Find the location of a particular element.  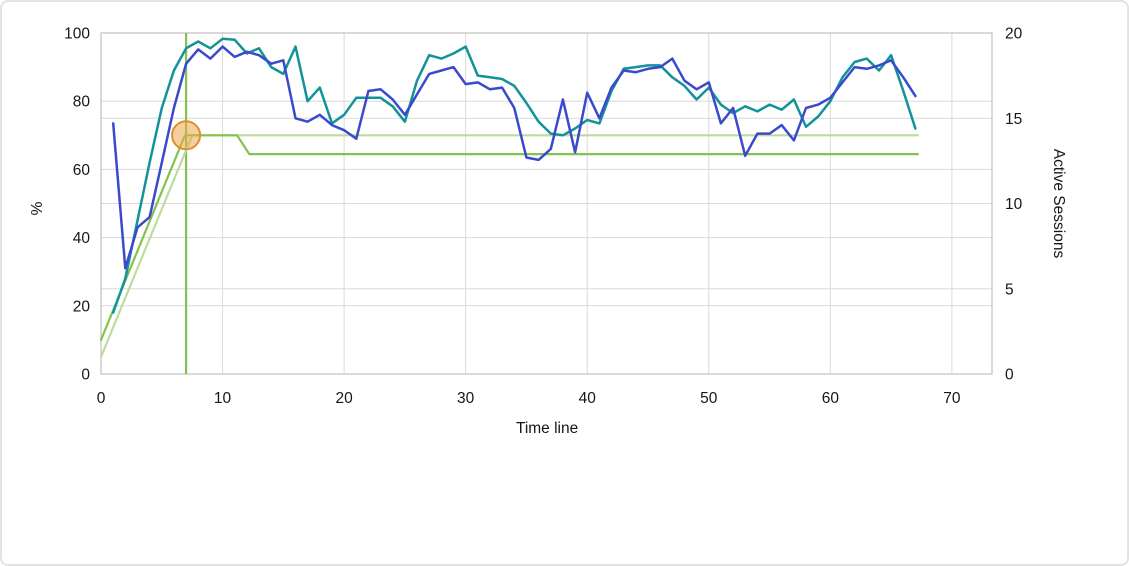

y-right-tick-label: 10 is located at coordinates (1014, 204).